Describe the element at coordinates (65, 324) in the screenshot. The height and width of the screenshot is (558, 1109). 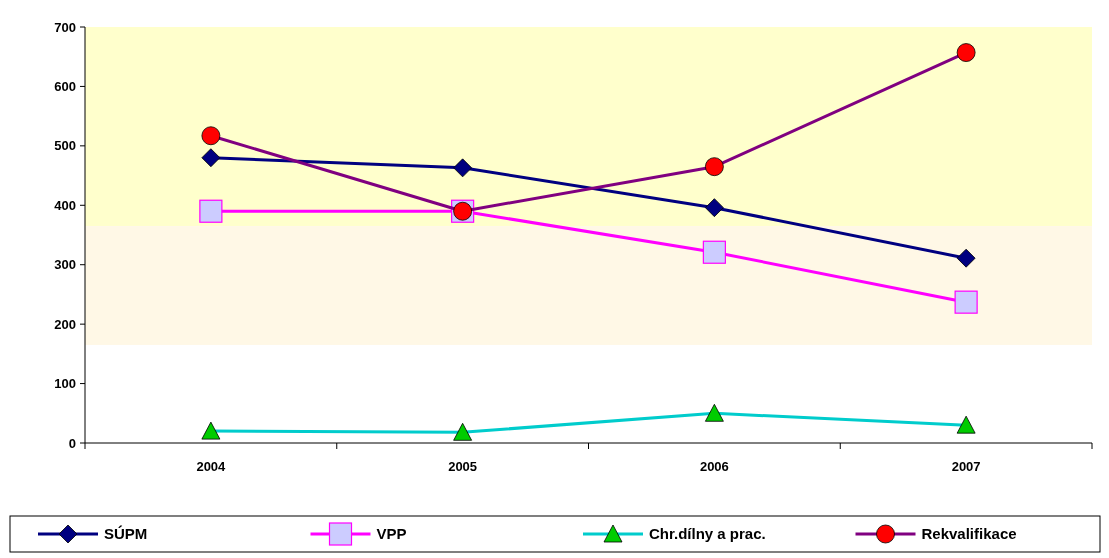
I see `y-tick-label: 200` at that location.